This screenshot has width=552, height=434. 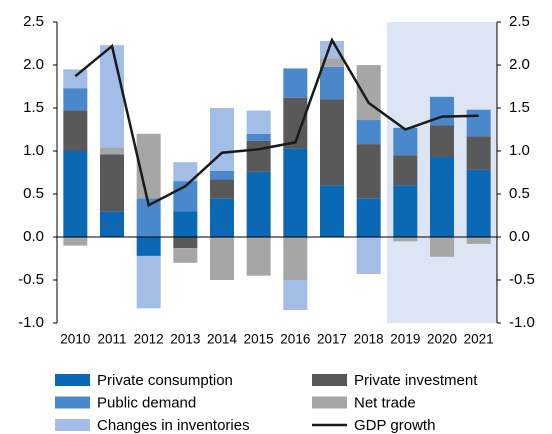 What do you see at coordinates (295, 339) in the screenshot?
I see `x-tick-label: 2016` at bounding box center [295, 339].